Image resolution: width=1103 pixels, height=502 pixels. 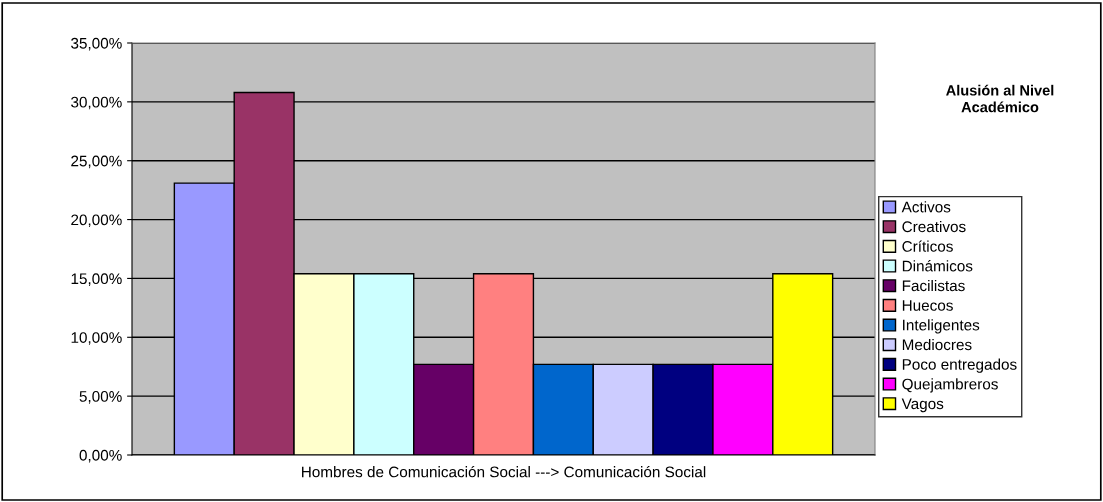 I want to click on y-tick-label: 25,00%, so click(x=96, y=162).